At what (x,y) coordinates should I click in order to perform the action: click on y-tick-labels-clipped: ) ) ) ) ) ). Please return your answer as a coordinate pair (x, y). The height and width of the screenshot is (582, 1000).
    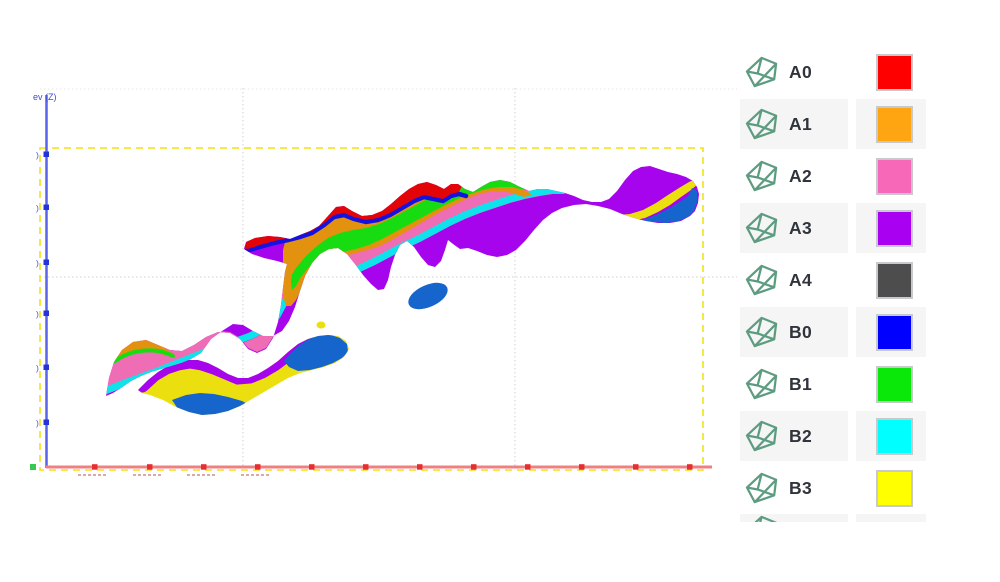
    Looking at the image, I should click on (37, 289).